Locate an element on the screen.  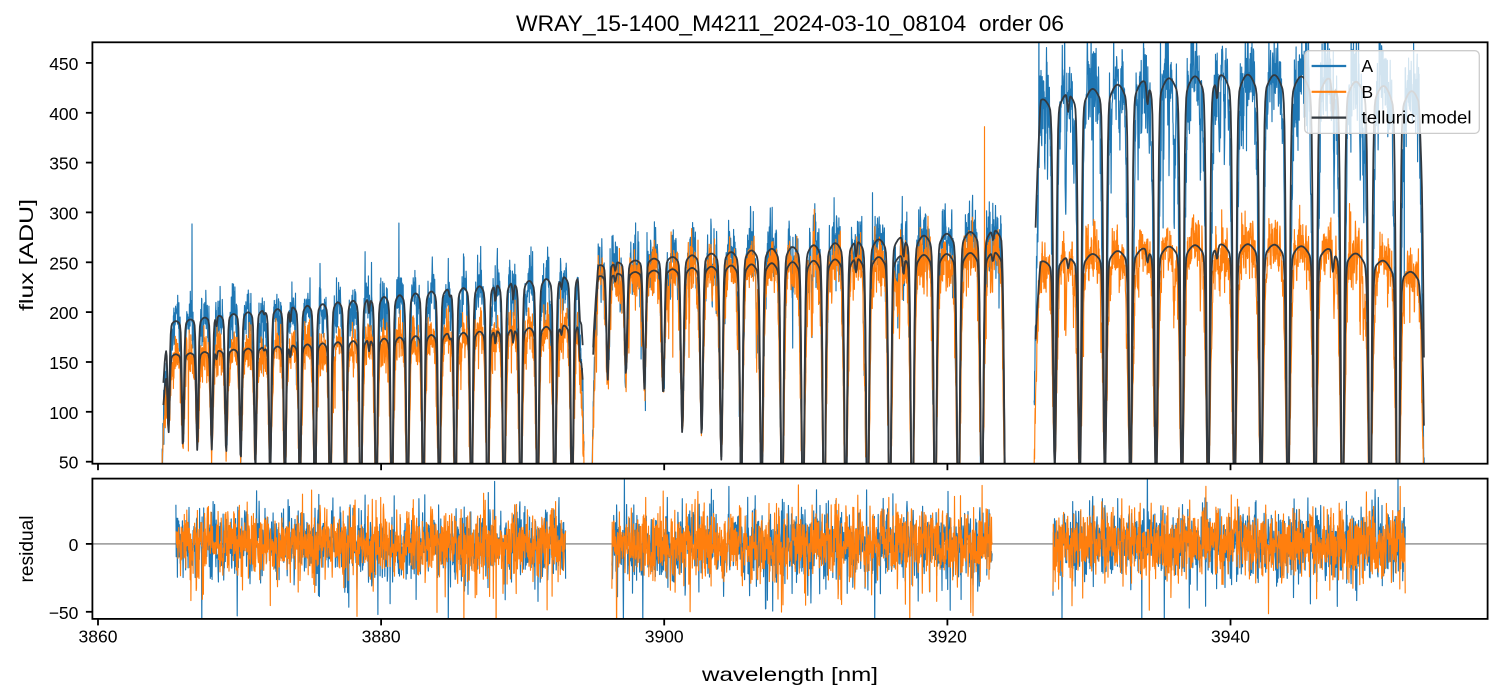
svg-text: 3940 is located at coordinates (1230, 636).